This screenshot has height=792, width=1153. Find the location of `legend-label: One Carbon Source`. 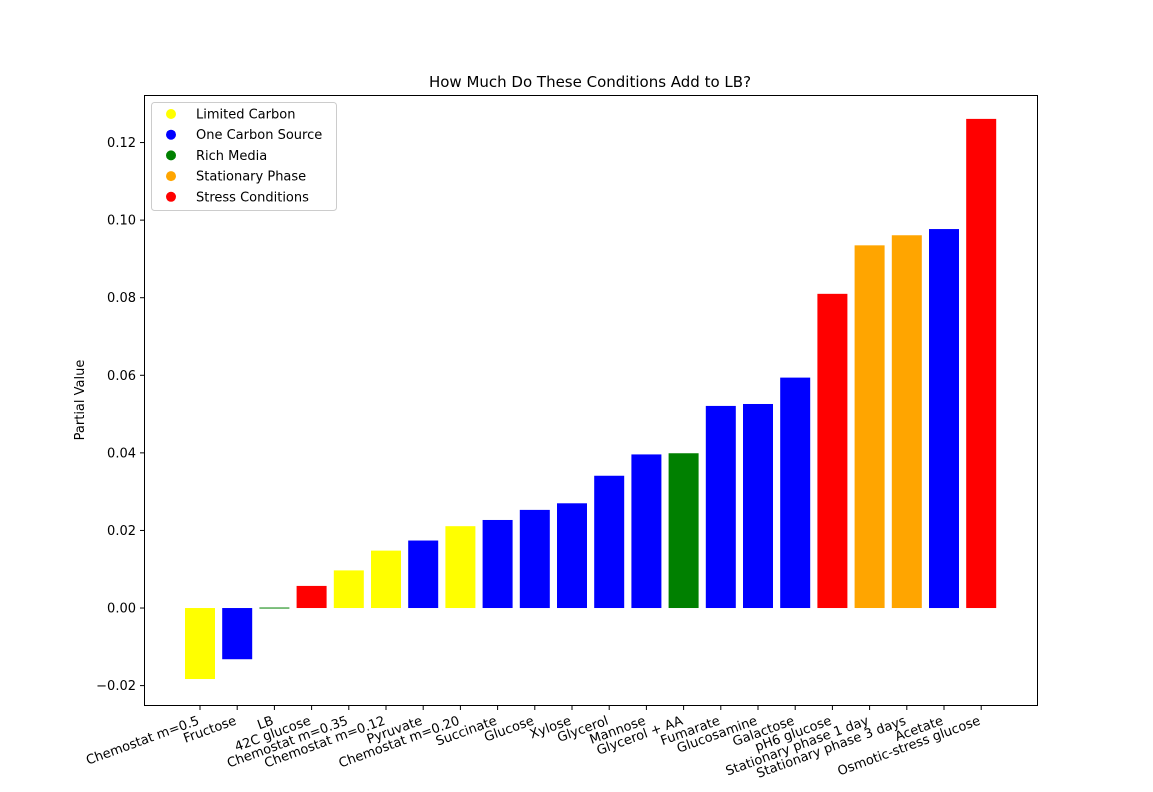

legend-label: One Carbon Source is located at coordinates (259, 135).